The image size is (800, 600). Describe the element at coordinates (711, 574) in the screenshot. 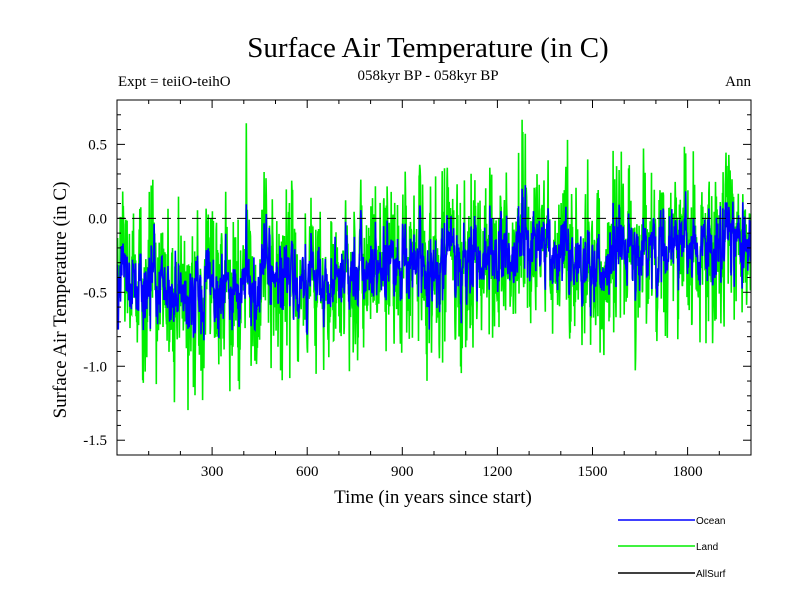

I see `legend-label-allsurf: AllSurf` at that location.